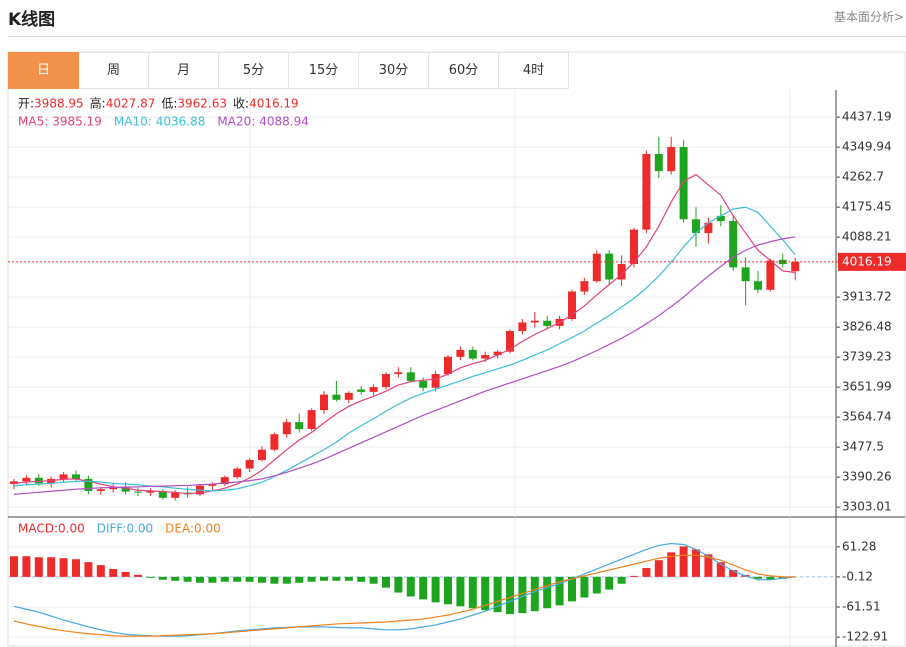 Image resolution: width=906 pixels, height=647 pixels. Describe the element at coordinates (38, 529) in the screenshot. I see `legend-name: MACD:` at that location.